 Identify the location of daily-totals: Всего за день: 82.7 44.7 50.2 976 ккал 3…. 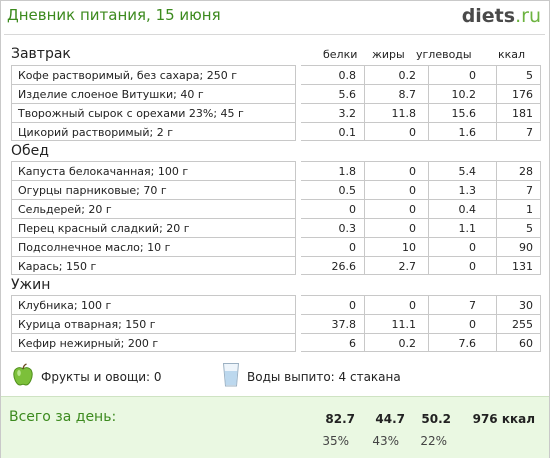
(275, 427).